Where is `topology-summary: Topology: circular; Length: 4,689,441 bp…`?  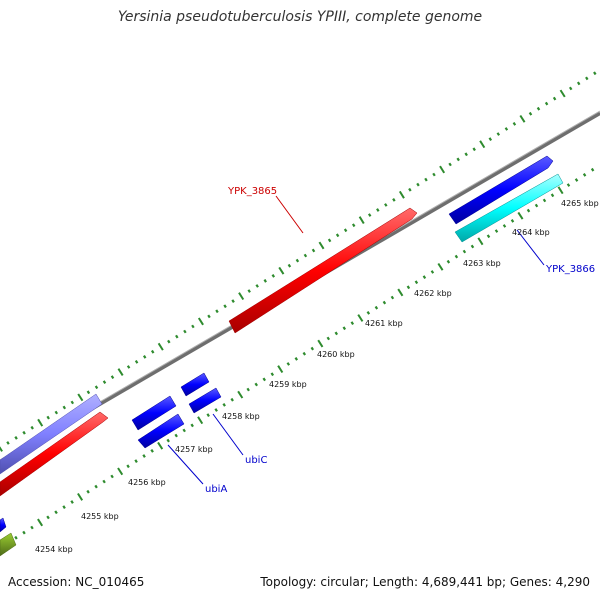
topology-summary: Topology: circular; Length: 4,689,441 bp… is located at coordinates (425, 582).